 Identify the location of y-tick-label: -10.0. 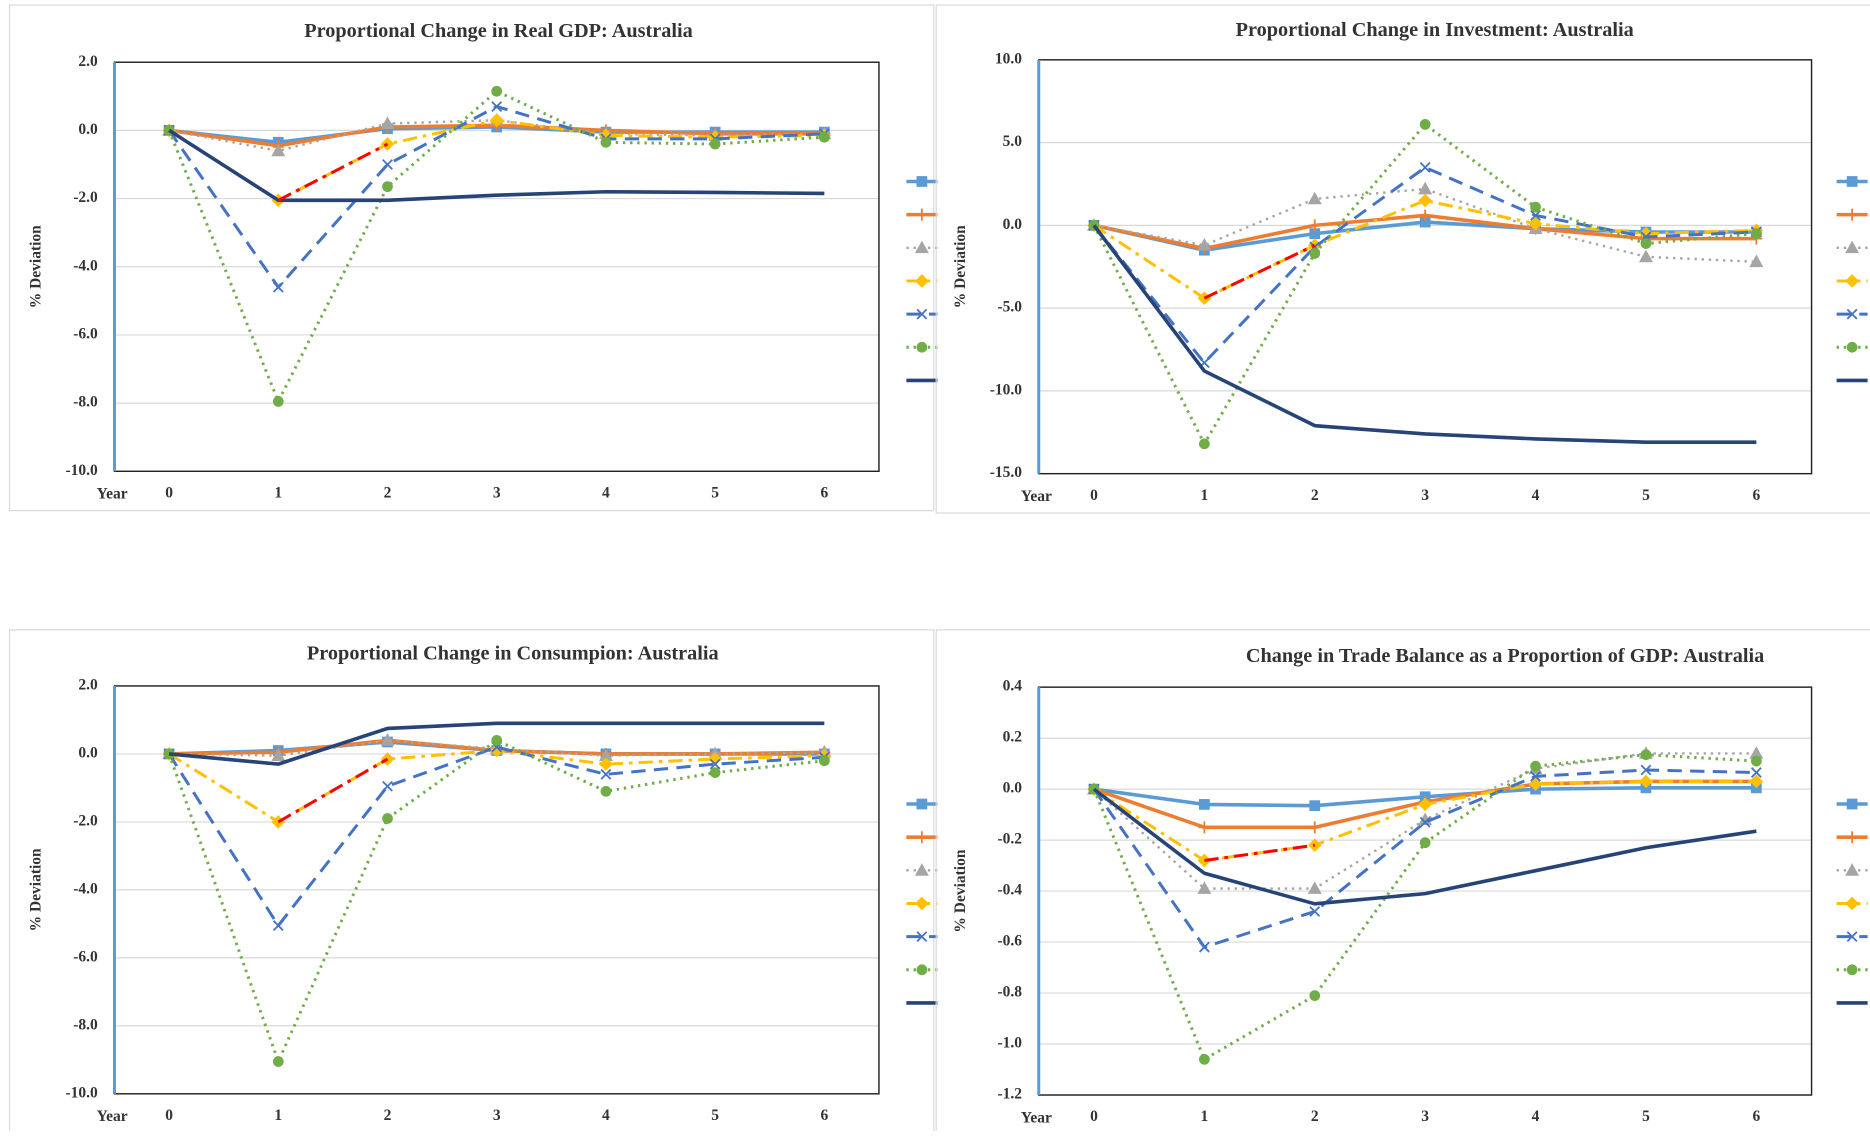
(81, 1092).